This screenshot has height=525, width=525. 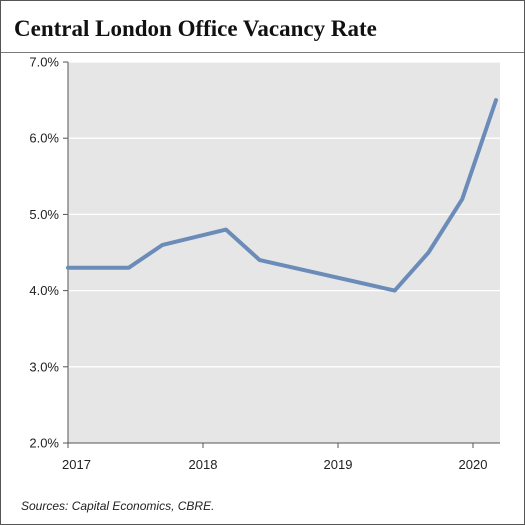 What do you see at coordinates (76, 464) in the screenshot?
I see `x-tick-label: 2017` at bounding box center [76, 464].